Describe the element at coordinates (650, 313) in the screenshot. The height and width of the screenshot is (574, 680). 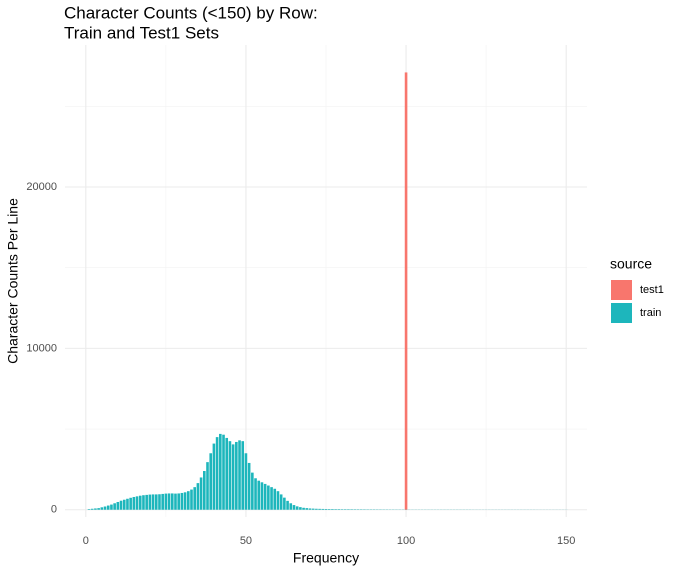
I see `legend-label: train` at that location.